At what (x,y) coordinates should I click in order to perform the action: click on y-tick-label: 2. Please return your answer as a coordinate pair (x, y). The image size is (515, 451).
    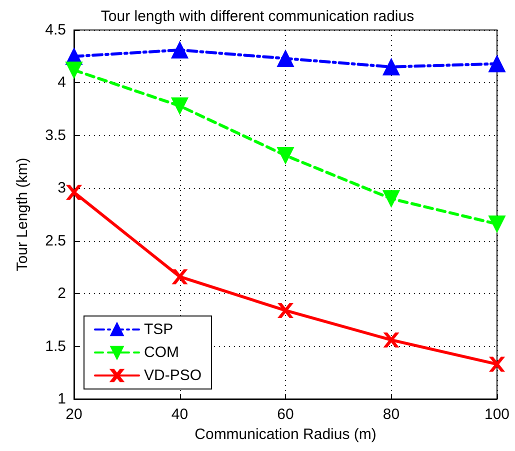
    Looking at the image, I should click on (62, 293).